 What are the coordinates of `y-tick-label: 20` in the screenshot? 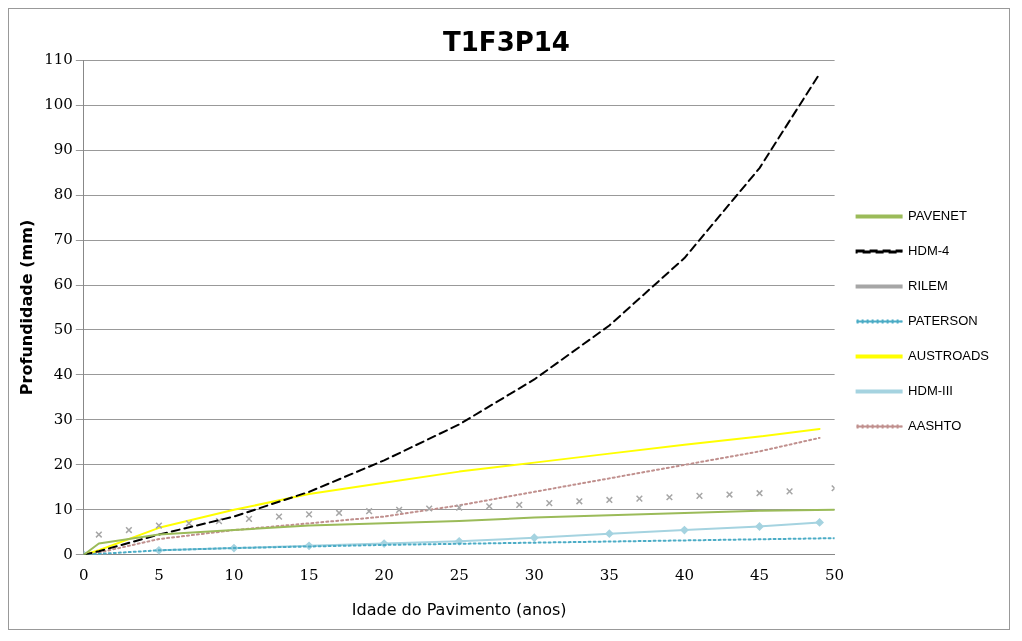 It's located at (63, 463).